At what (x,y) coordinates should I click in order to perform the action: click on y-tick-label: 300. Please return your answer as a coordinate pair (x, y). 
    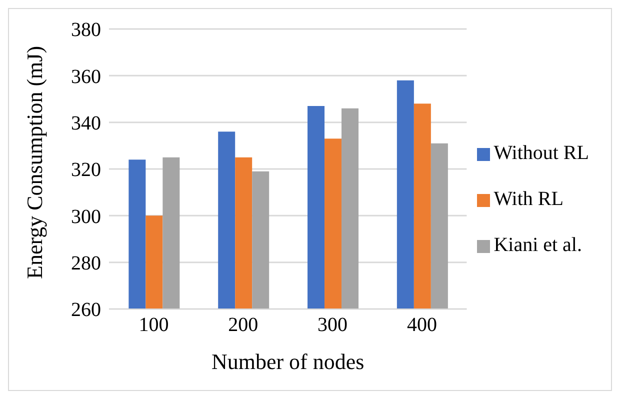
    Looking at the image, I should click on (86, 217).